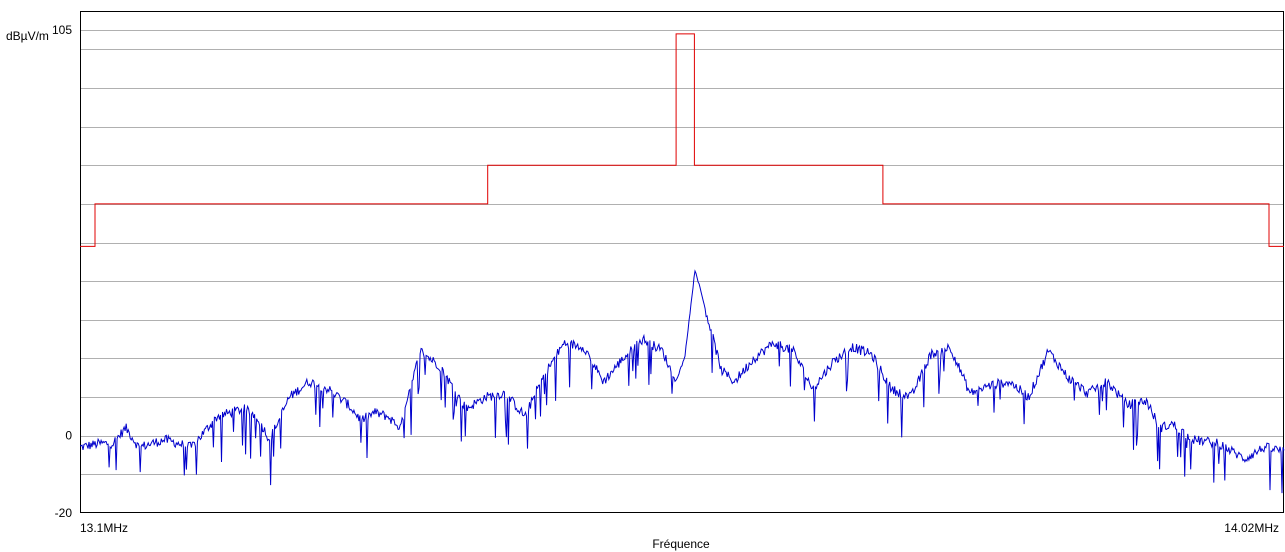 The image size is (1285, 552). What do you see at coordinates (104, 528) in the screenshot?
I see `x-tick-label: 13.1MHz` at bounding box center [104, 528].